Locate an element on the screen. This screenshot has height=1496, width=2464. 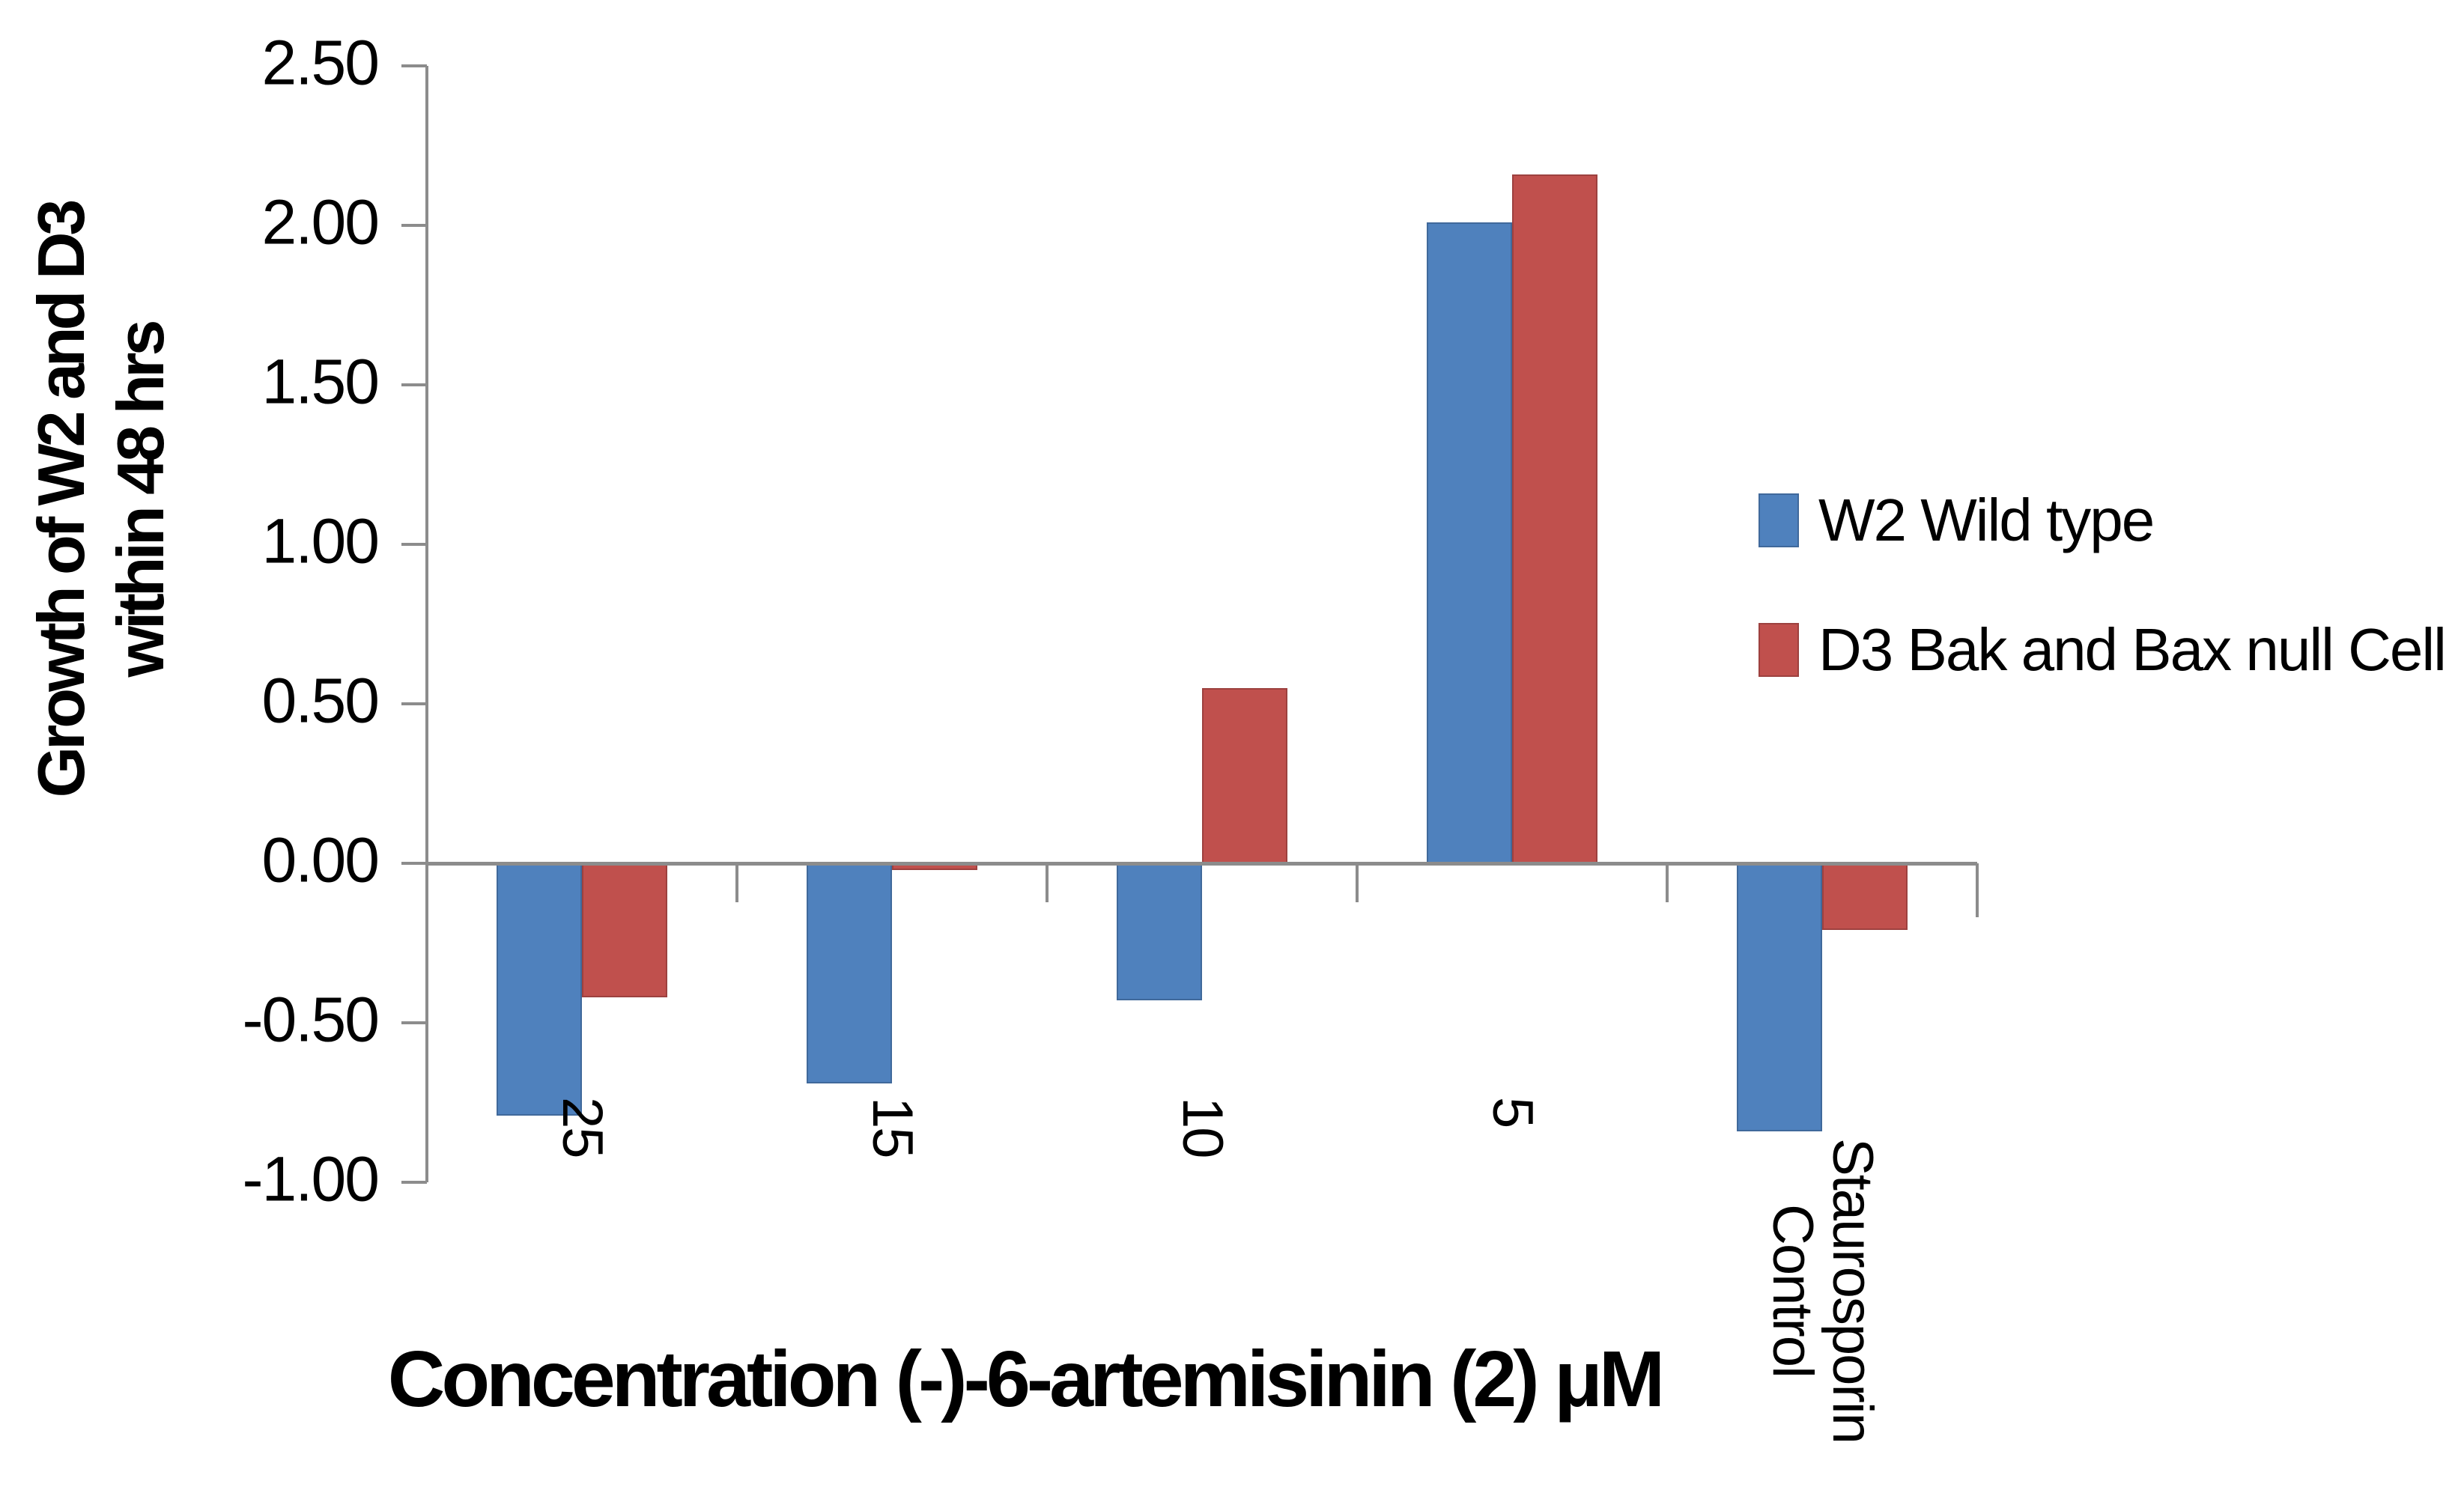
y-tick-label: 0.00 is located at coordinates (320, 860).